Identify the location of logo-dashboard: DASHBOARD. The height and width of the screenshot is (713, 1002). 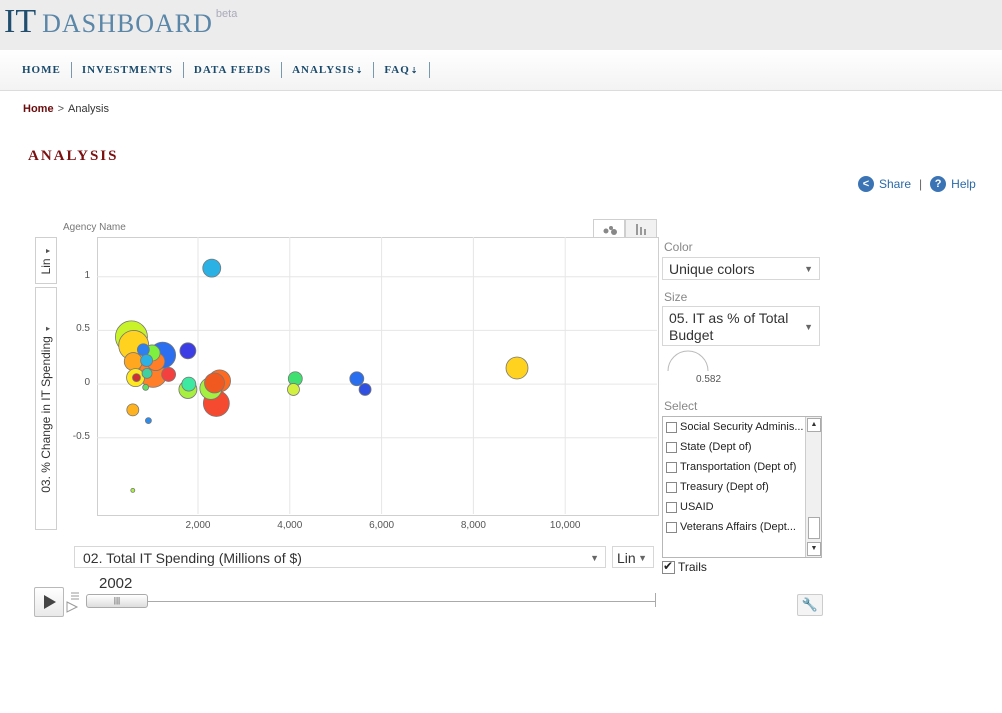
(127, 23).